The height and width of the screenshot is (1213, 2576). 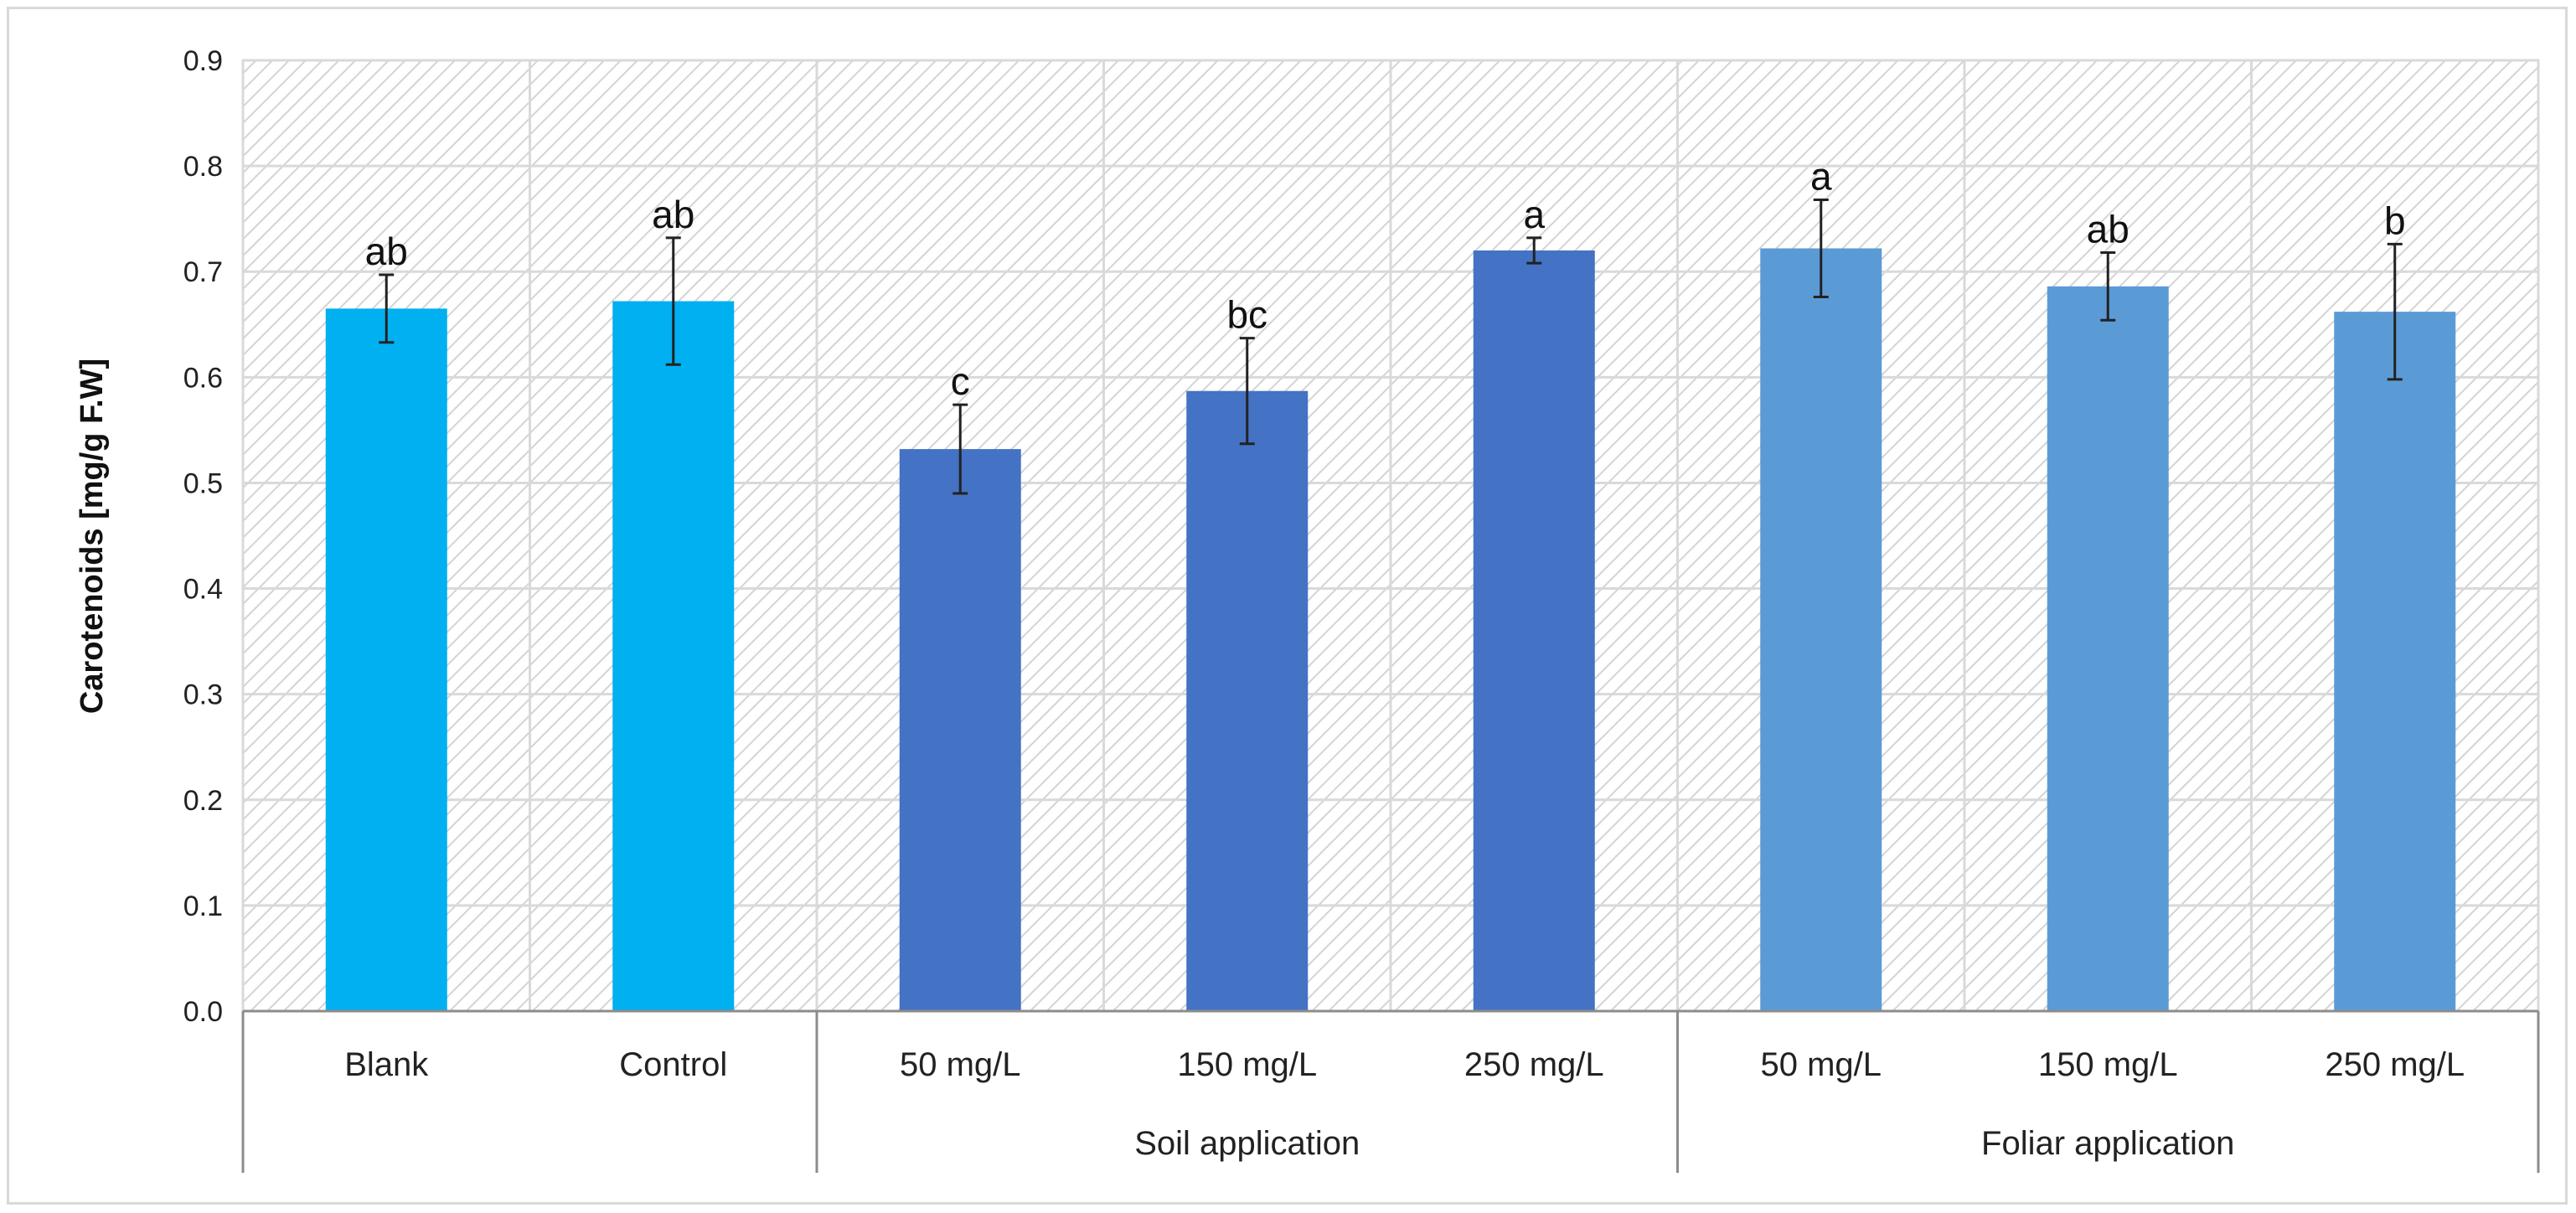 What do you see at coordinates (203, 61) in the screenshot?
I see `y-tick-label: 0.9` at bounding box center [203, 61].